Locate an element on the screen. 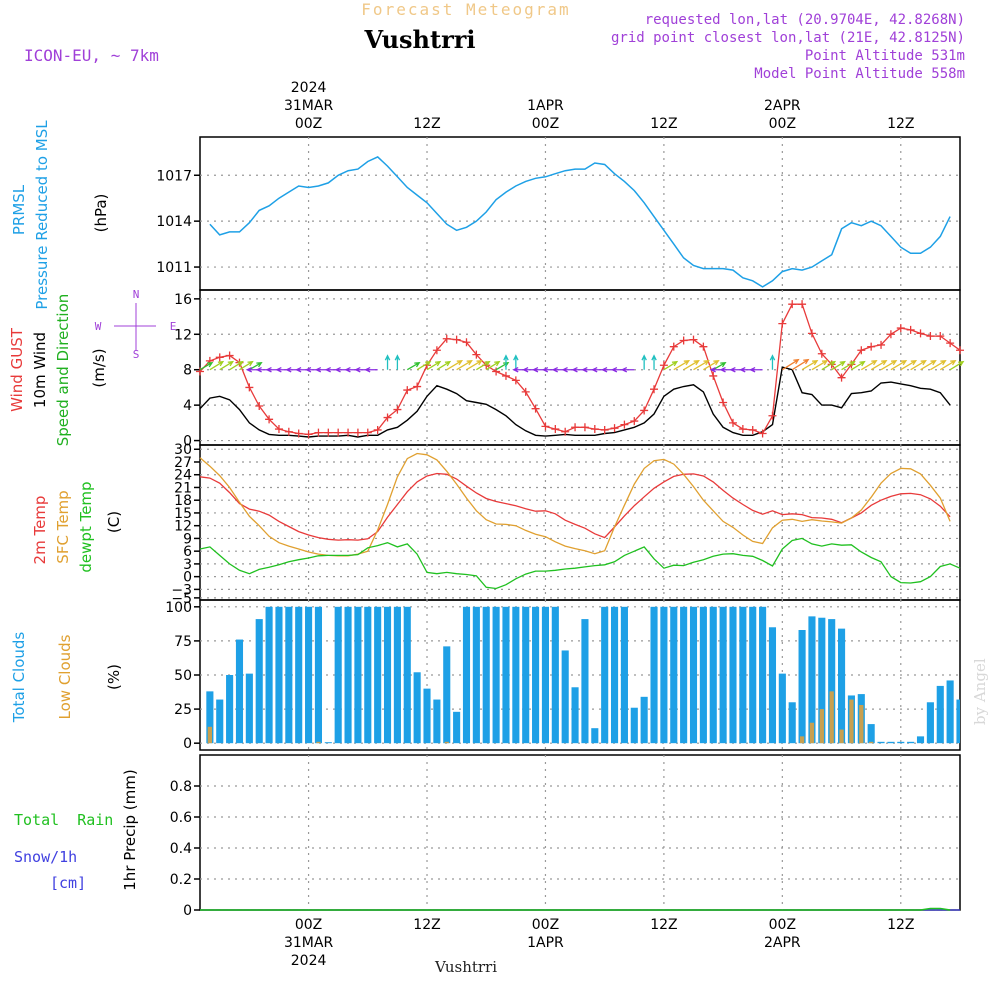 The width and height of the screenshot is (1000, 1000). model-name: ICON-EU, ~ 7km is located at coordinates (91, 55).